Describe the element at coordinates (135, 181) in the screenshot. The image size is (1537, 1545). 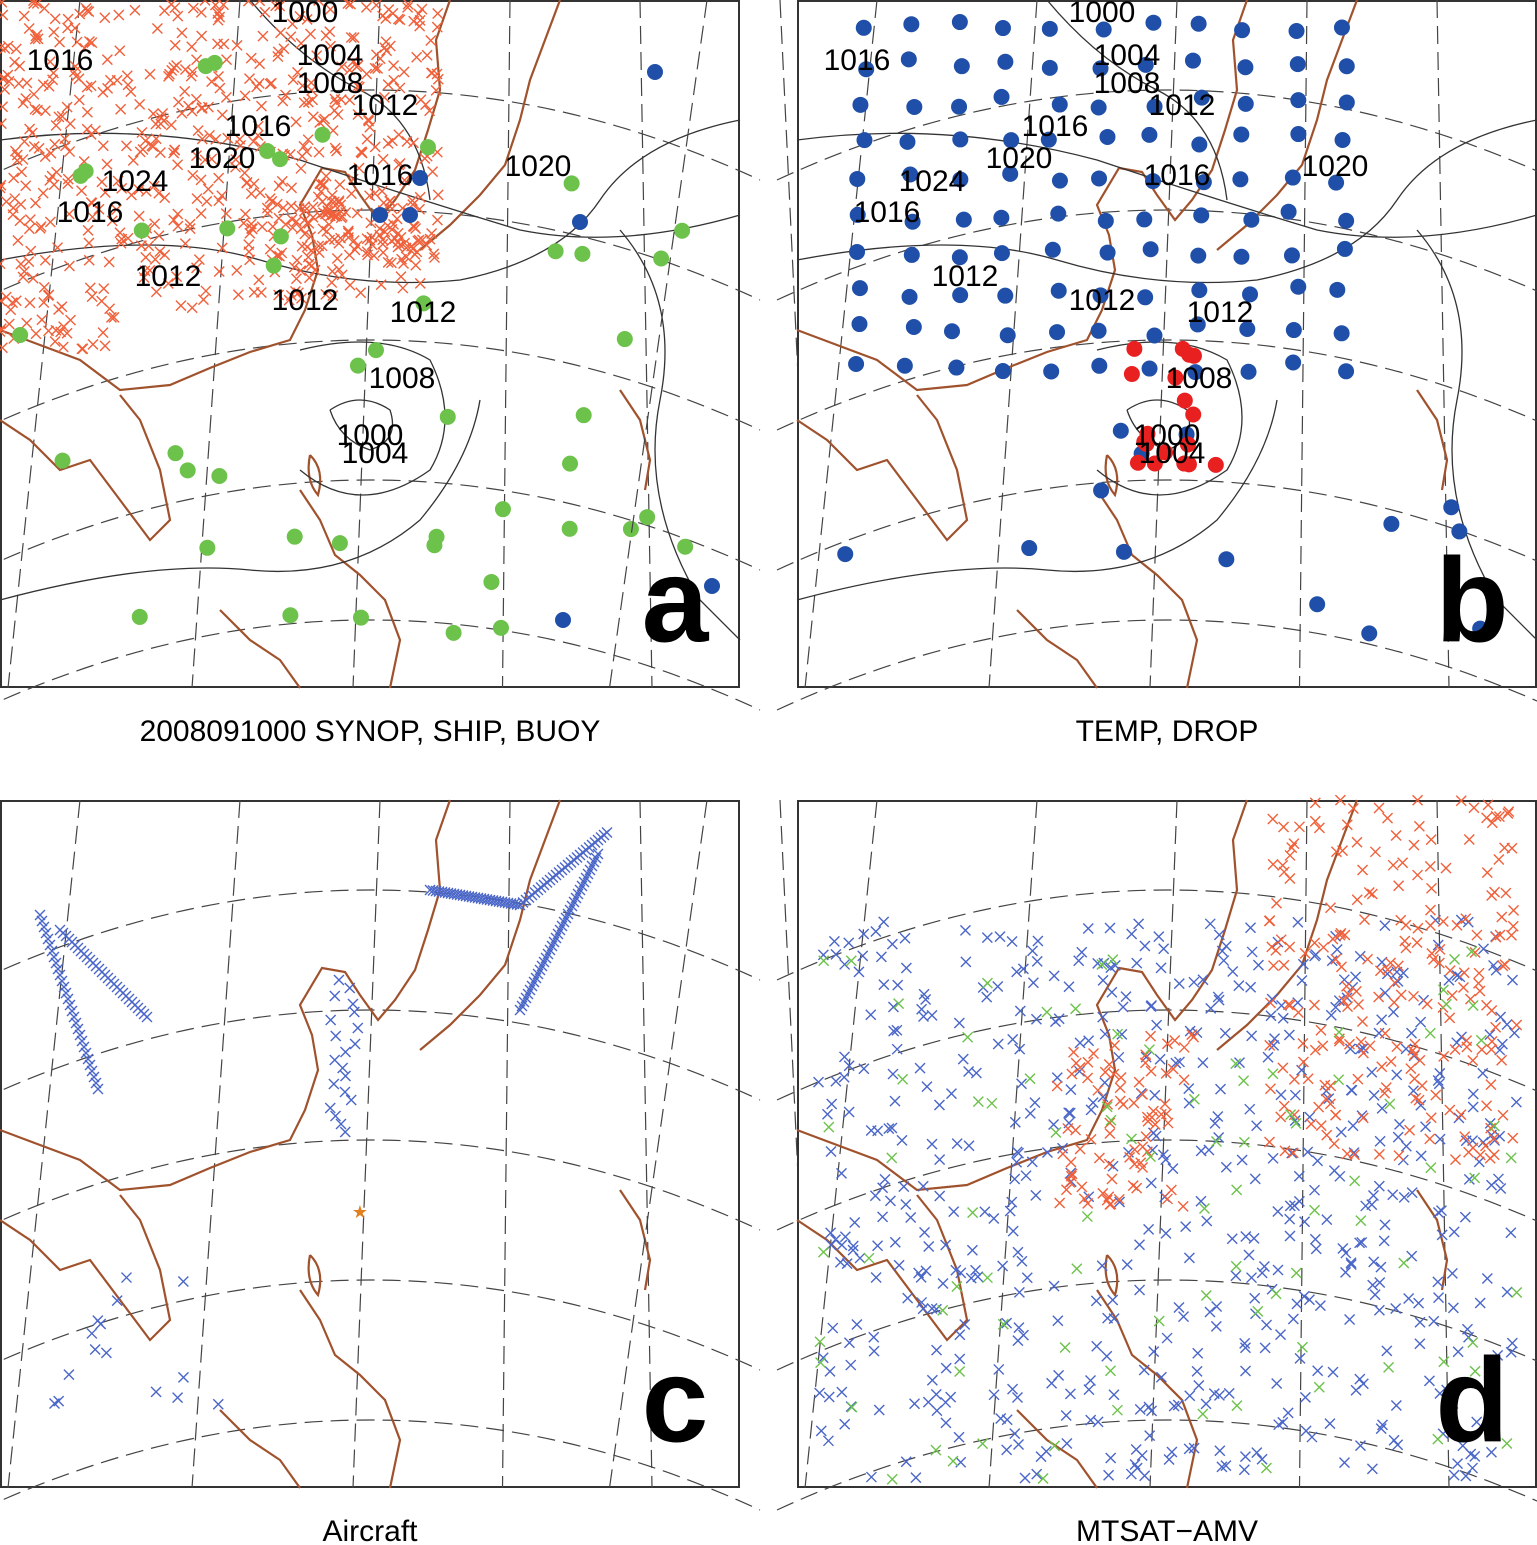
I see `isobar-label: 1024` at that location.